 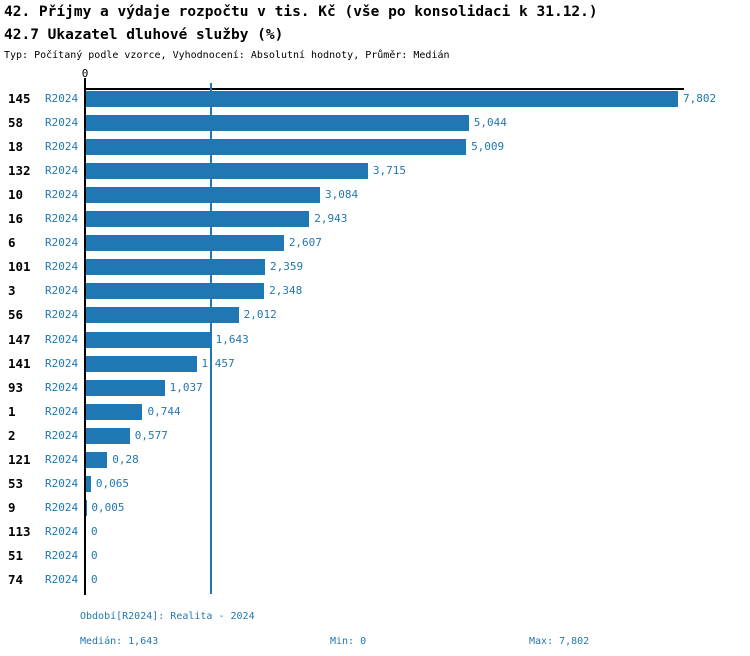 What do you see at coordinates (375, 387) in the screenshot?
I see `bar-row: 93 R2024 1,037` at bounding box center [375, 387].